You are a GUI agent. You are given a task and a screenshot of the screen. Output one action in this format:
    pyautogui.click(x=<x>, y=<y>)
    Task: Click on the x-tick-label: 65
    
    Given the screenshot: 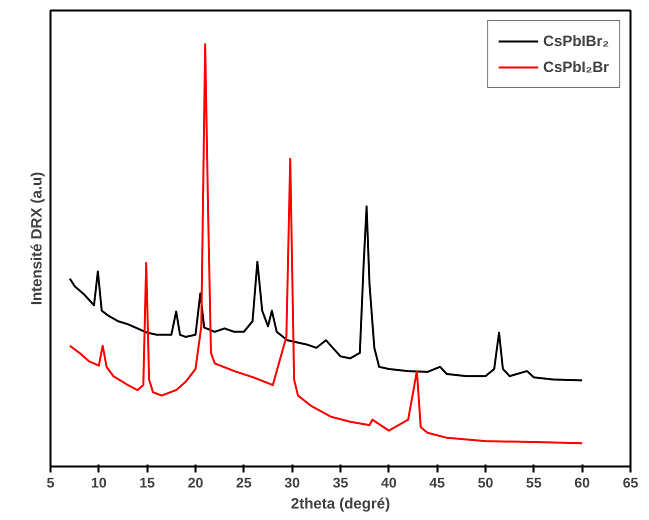 What is the action you would take?
    pyautogui.click(x=630, y=482)
    